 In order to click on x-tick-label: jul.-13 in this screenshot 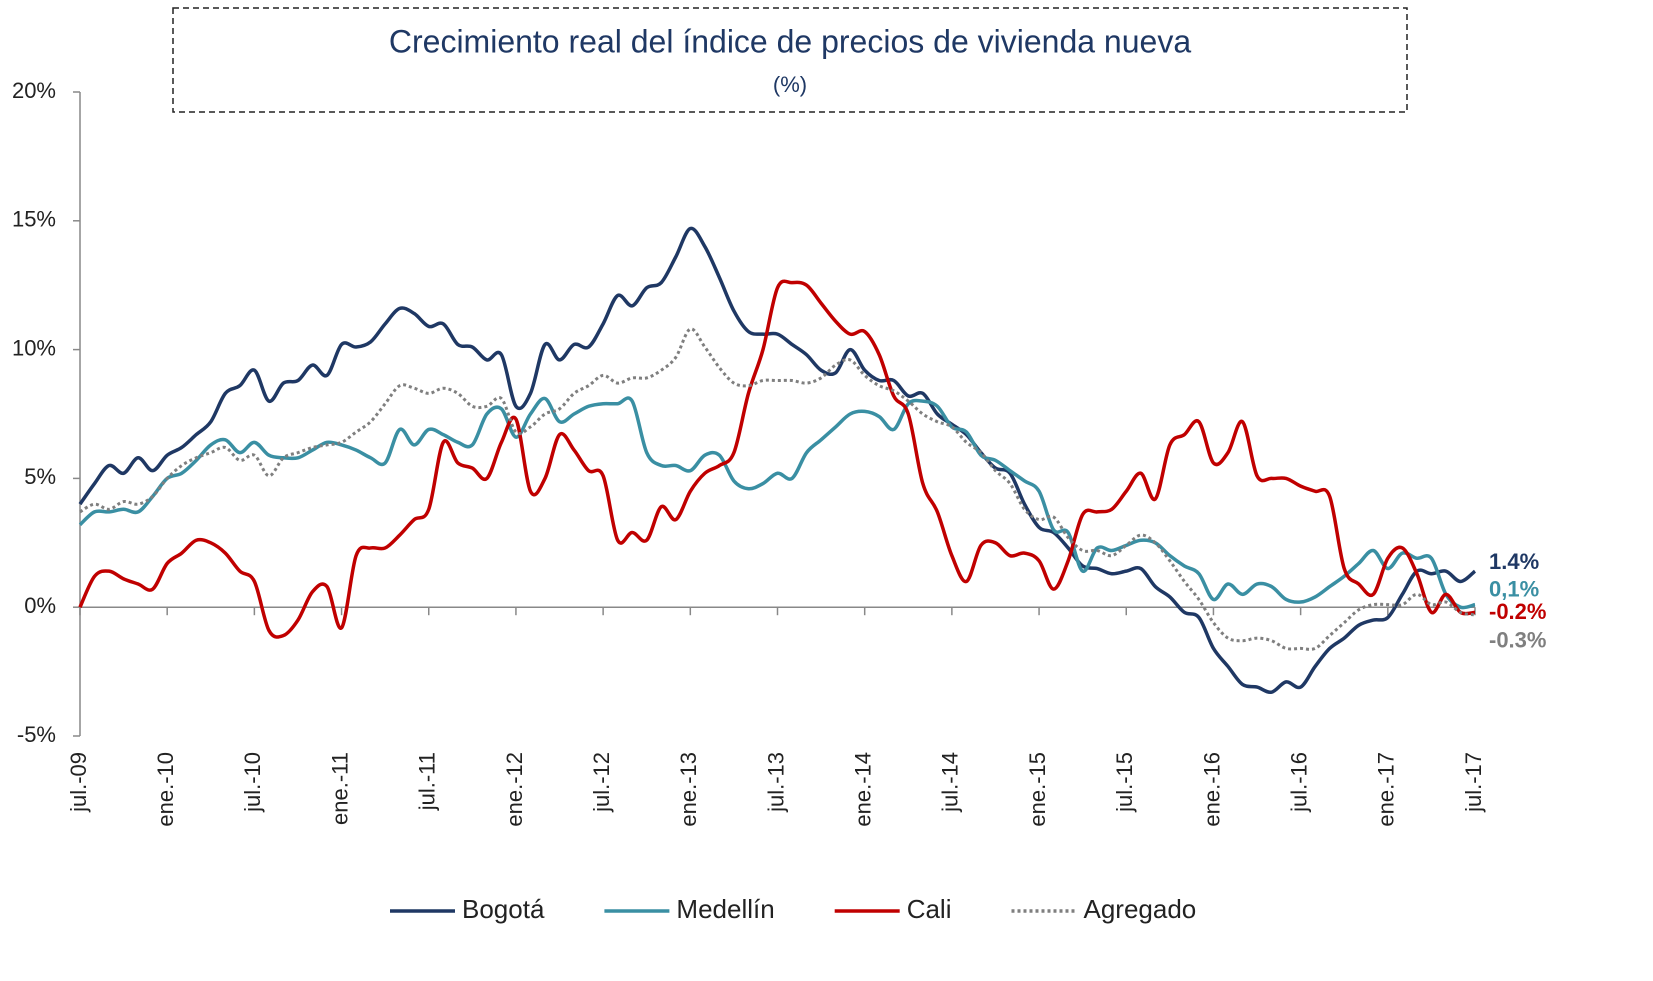, I will do `click(775, 782)`.